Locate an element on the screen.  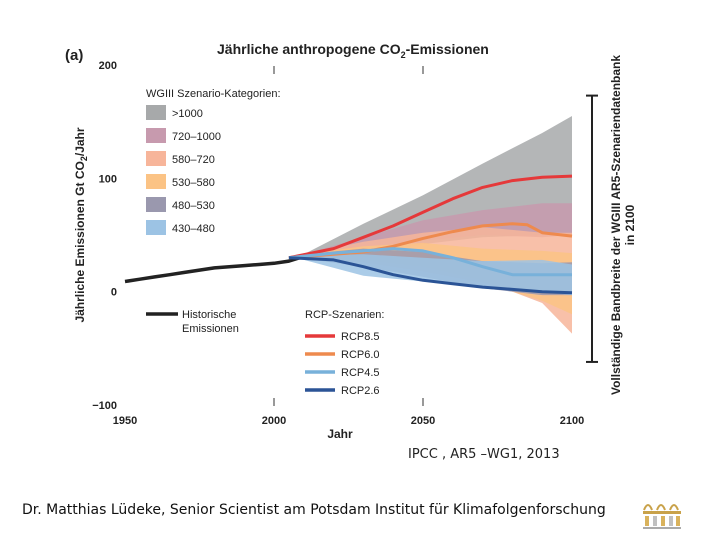
y-tick-label: −100 is located at coordinates (104, 406).